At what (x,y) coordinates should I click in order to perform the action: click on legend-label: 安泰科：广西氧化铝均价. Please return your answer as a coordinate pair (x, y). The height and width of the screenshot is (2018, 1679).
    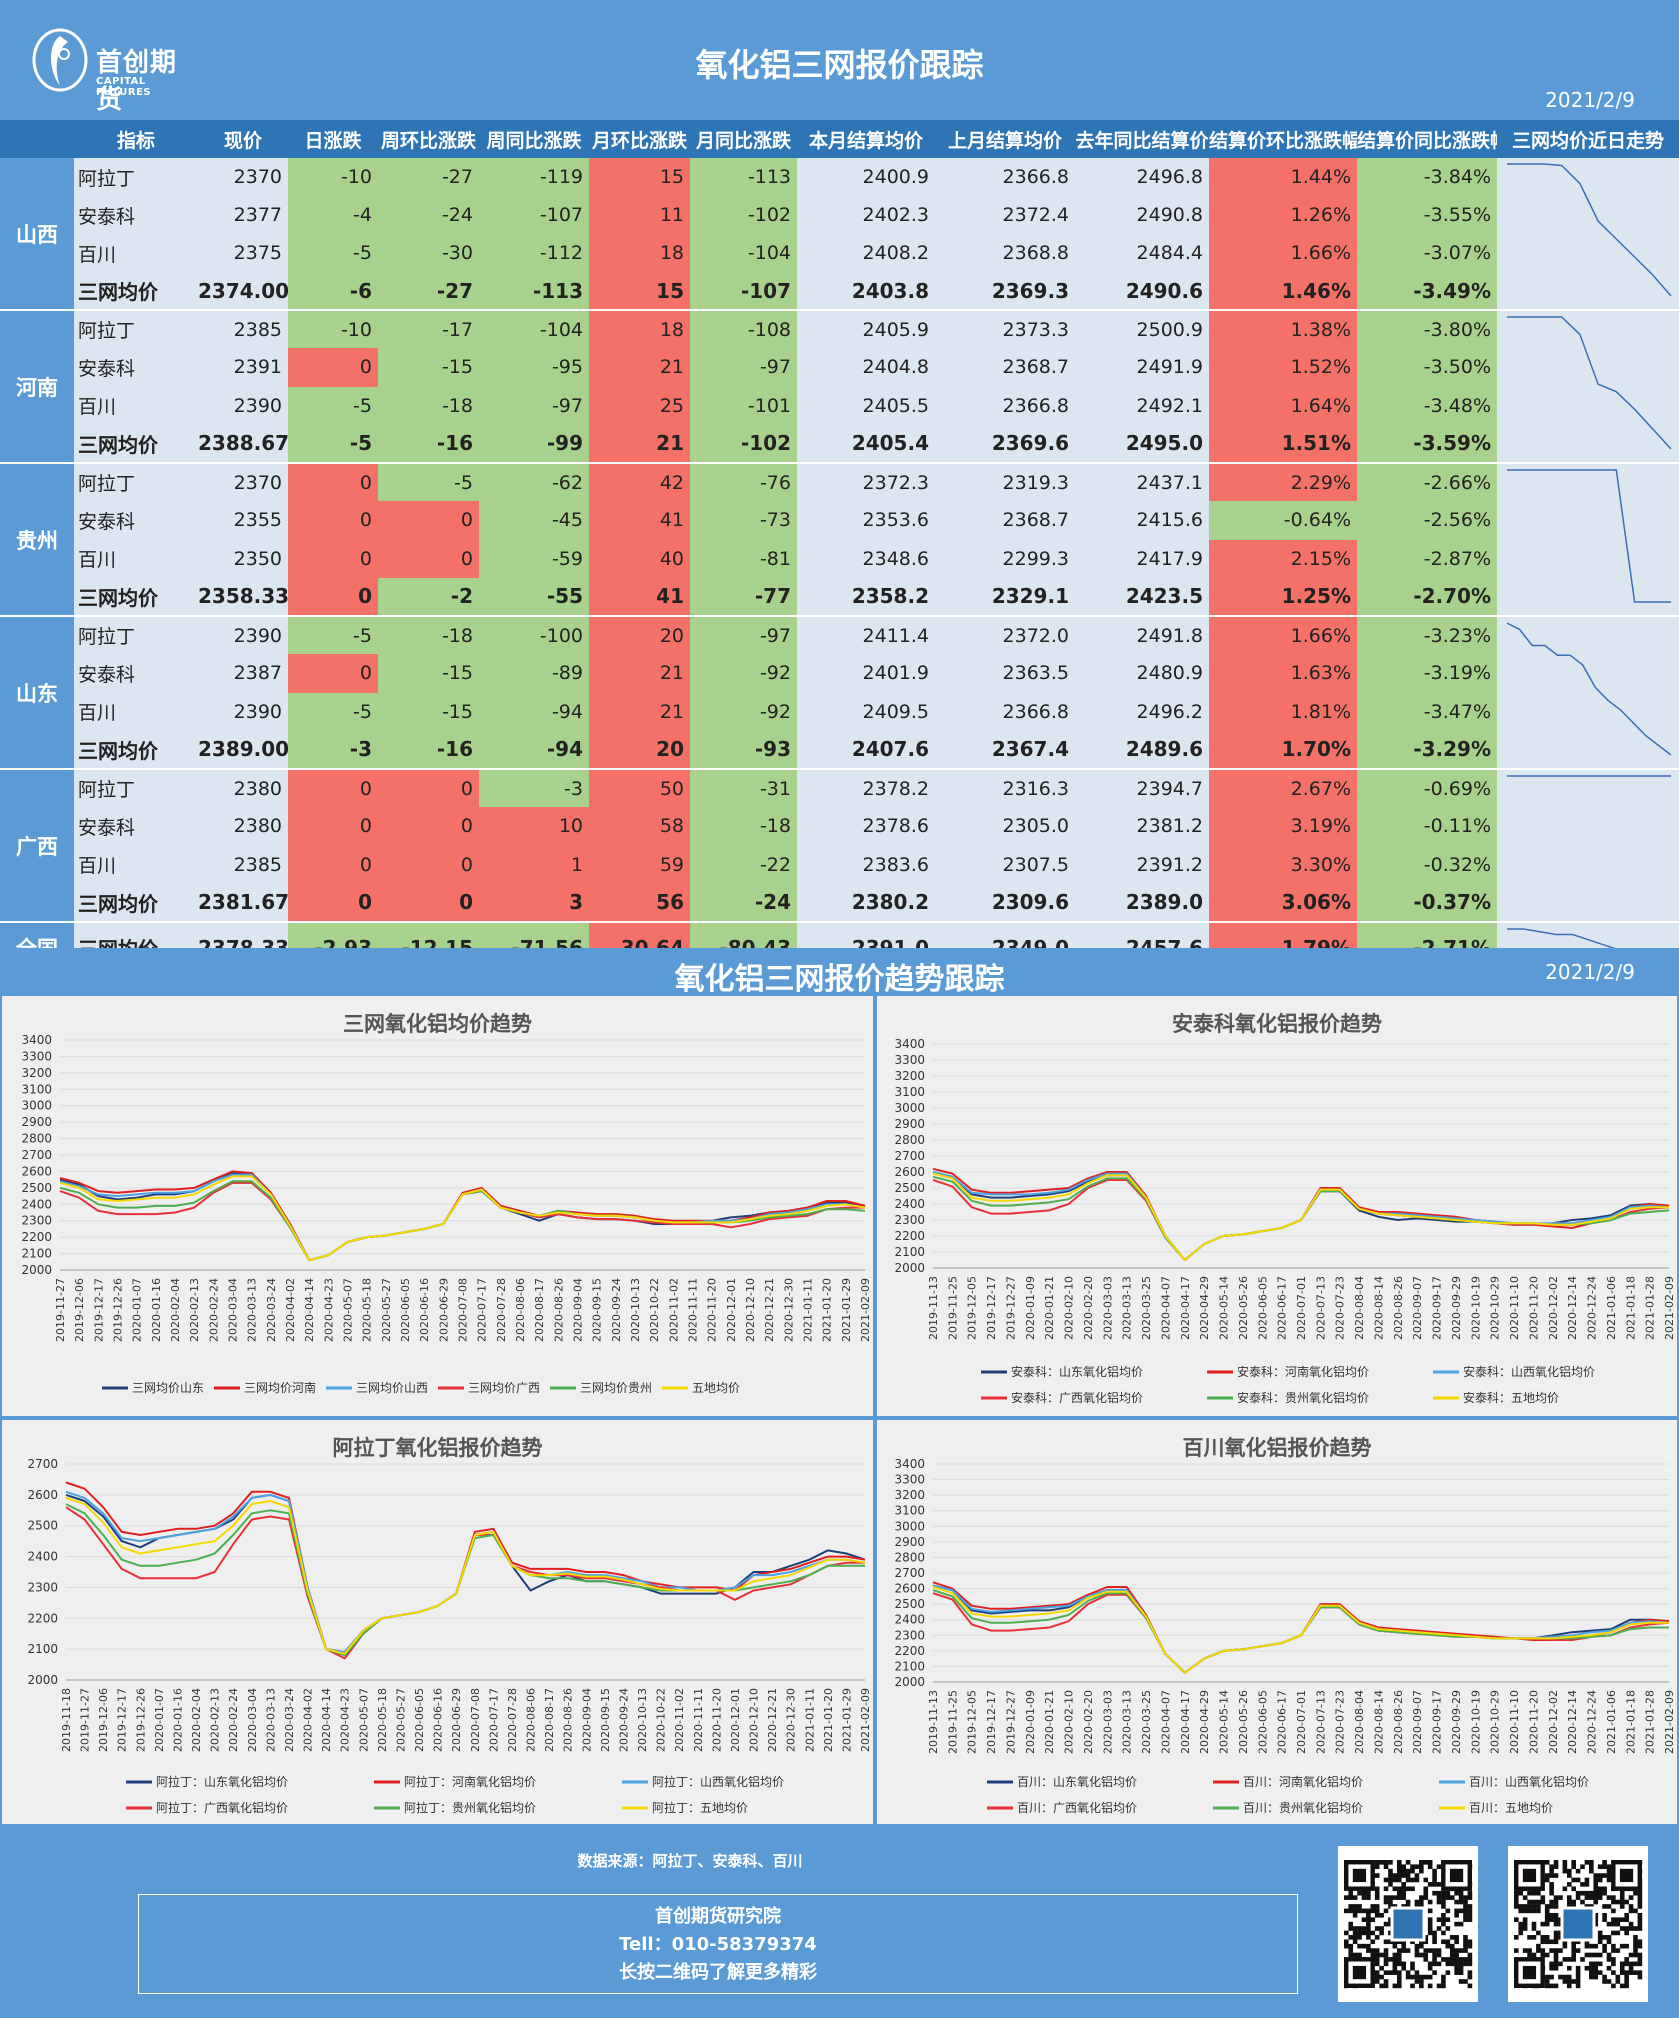
    Looking at the image, I should click on (1077, 1397).